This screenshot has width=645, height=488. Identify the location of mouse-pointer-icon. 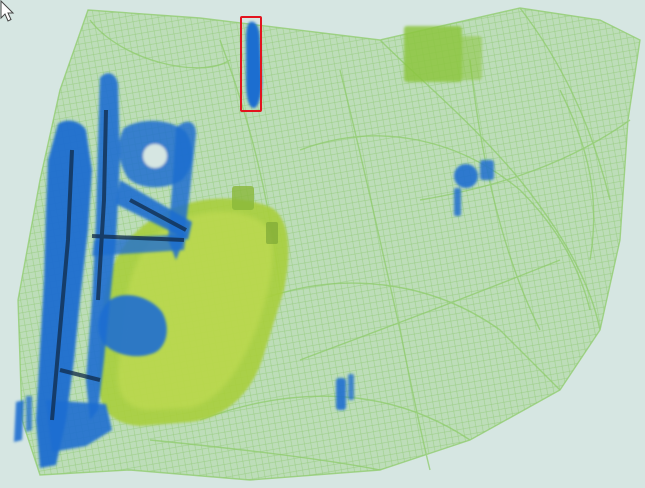
(8, 12).